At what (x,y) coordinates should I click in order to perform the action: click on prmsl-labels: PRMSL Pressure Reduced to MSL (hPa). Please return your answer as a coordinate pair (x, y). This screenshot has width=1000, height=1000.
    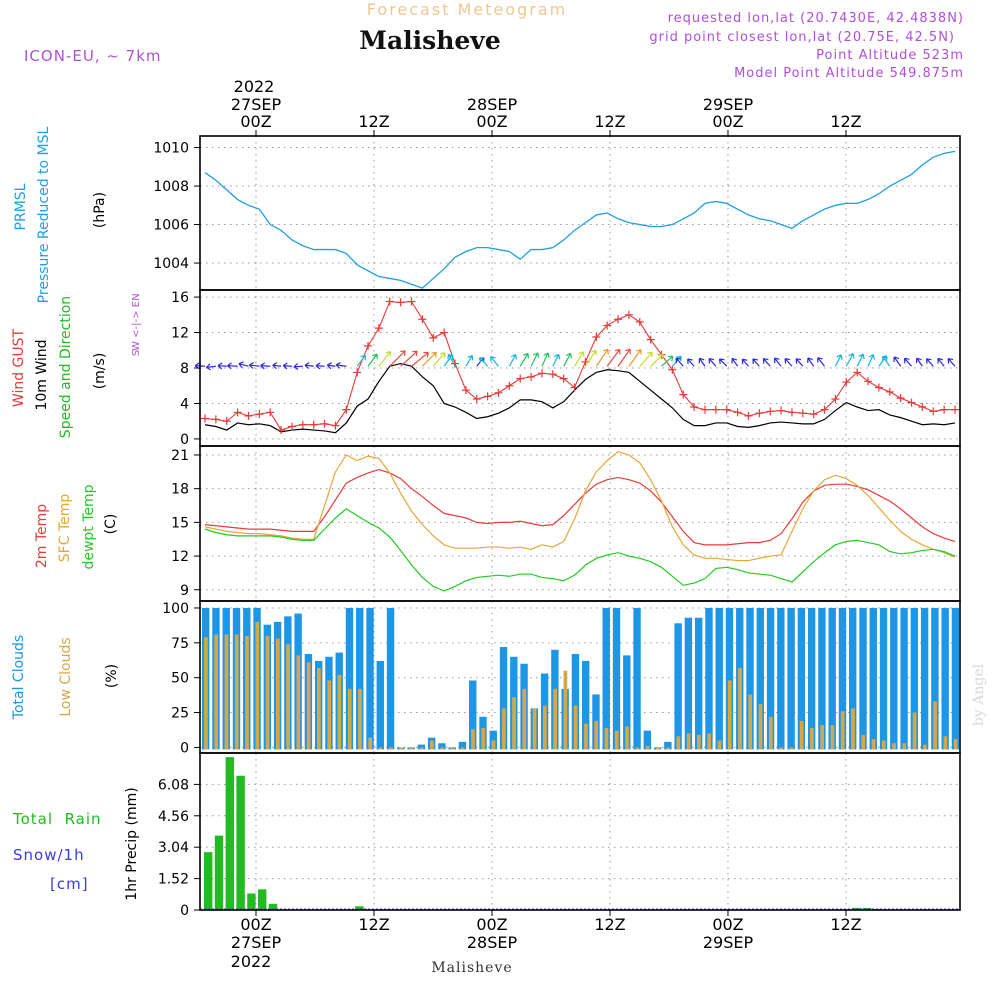
    Looking at the image, I should click on (60, 214).